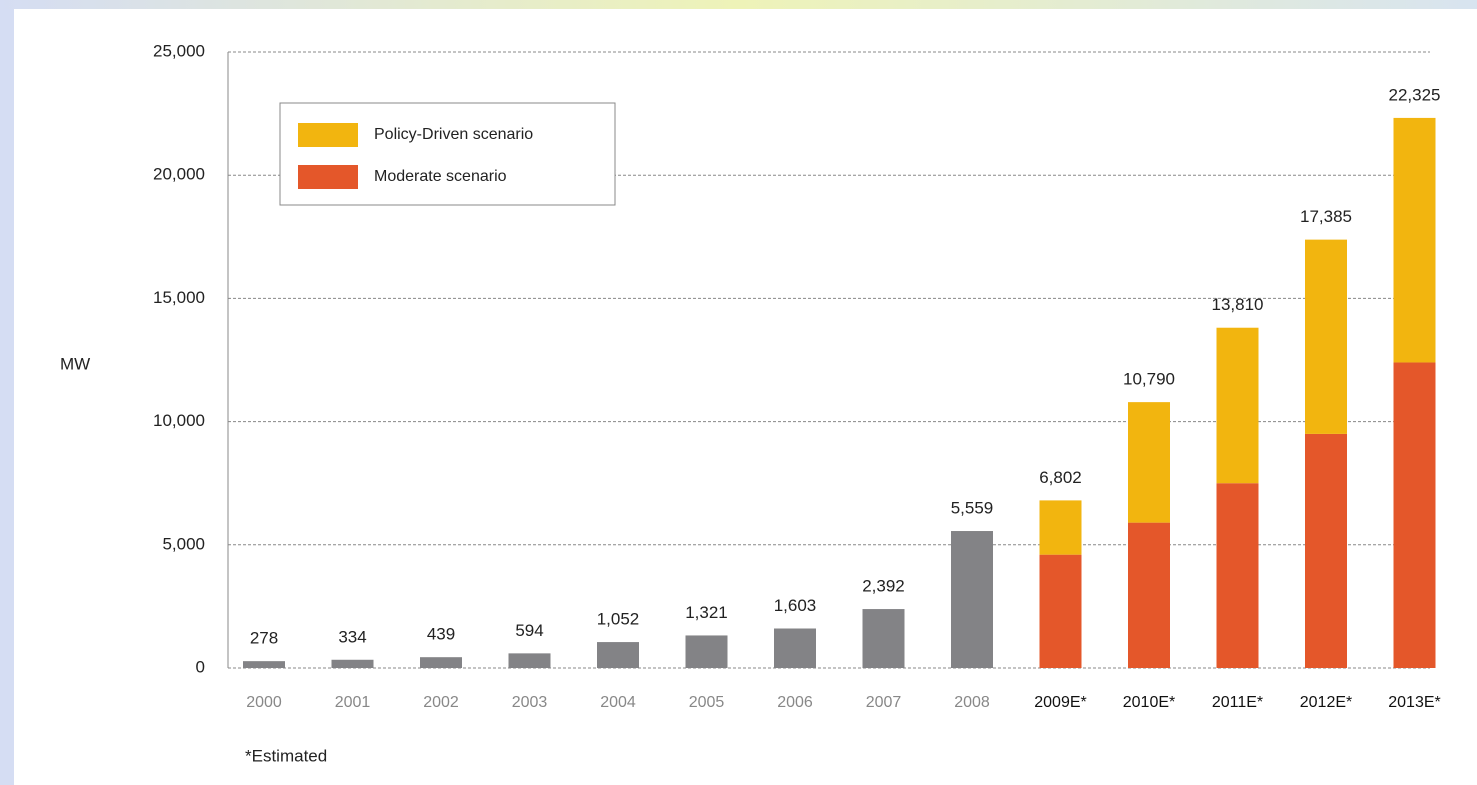 The image size is (1477, 785). What do you see at coordinates (795, 605) in the screenshot?
I see `data-label: 1,603` at bounding box center [795, 605].